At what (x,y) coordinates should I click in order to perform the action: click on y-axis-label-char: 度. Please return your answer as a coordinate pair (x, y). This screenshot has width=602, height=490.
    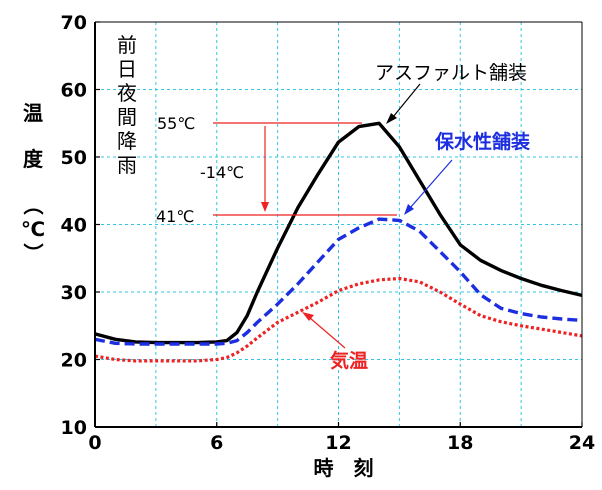
    Looking at the image, I should click on (33, 159).